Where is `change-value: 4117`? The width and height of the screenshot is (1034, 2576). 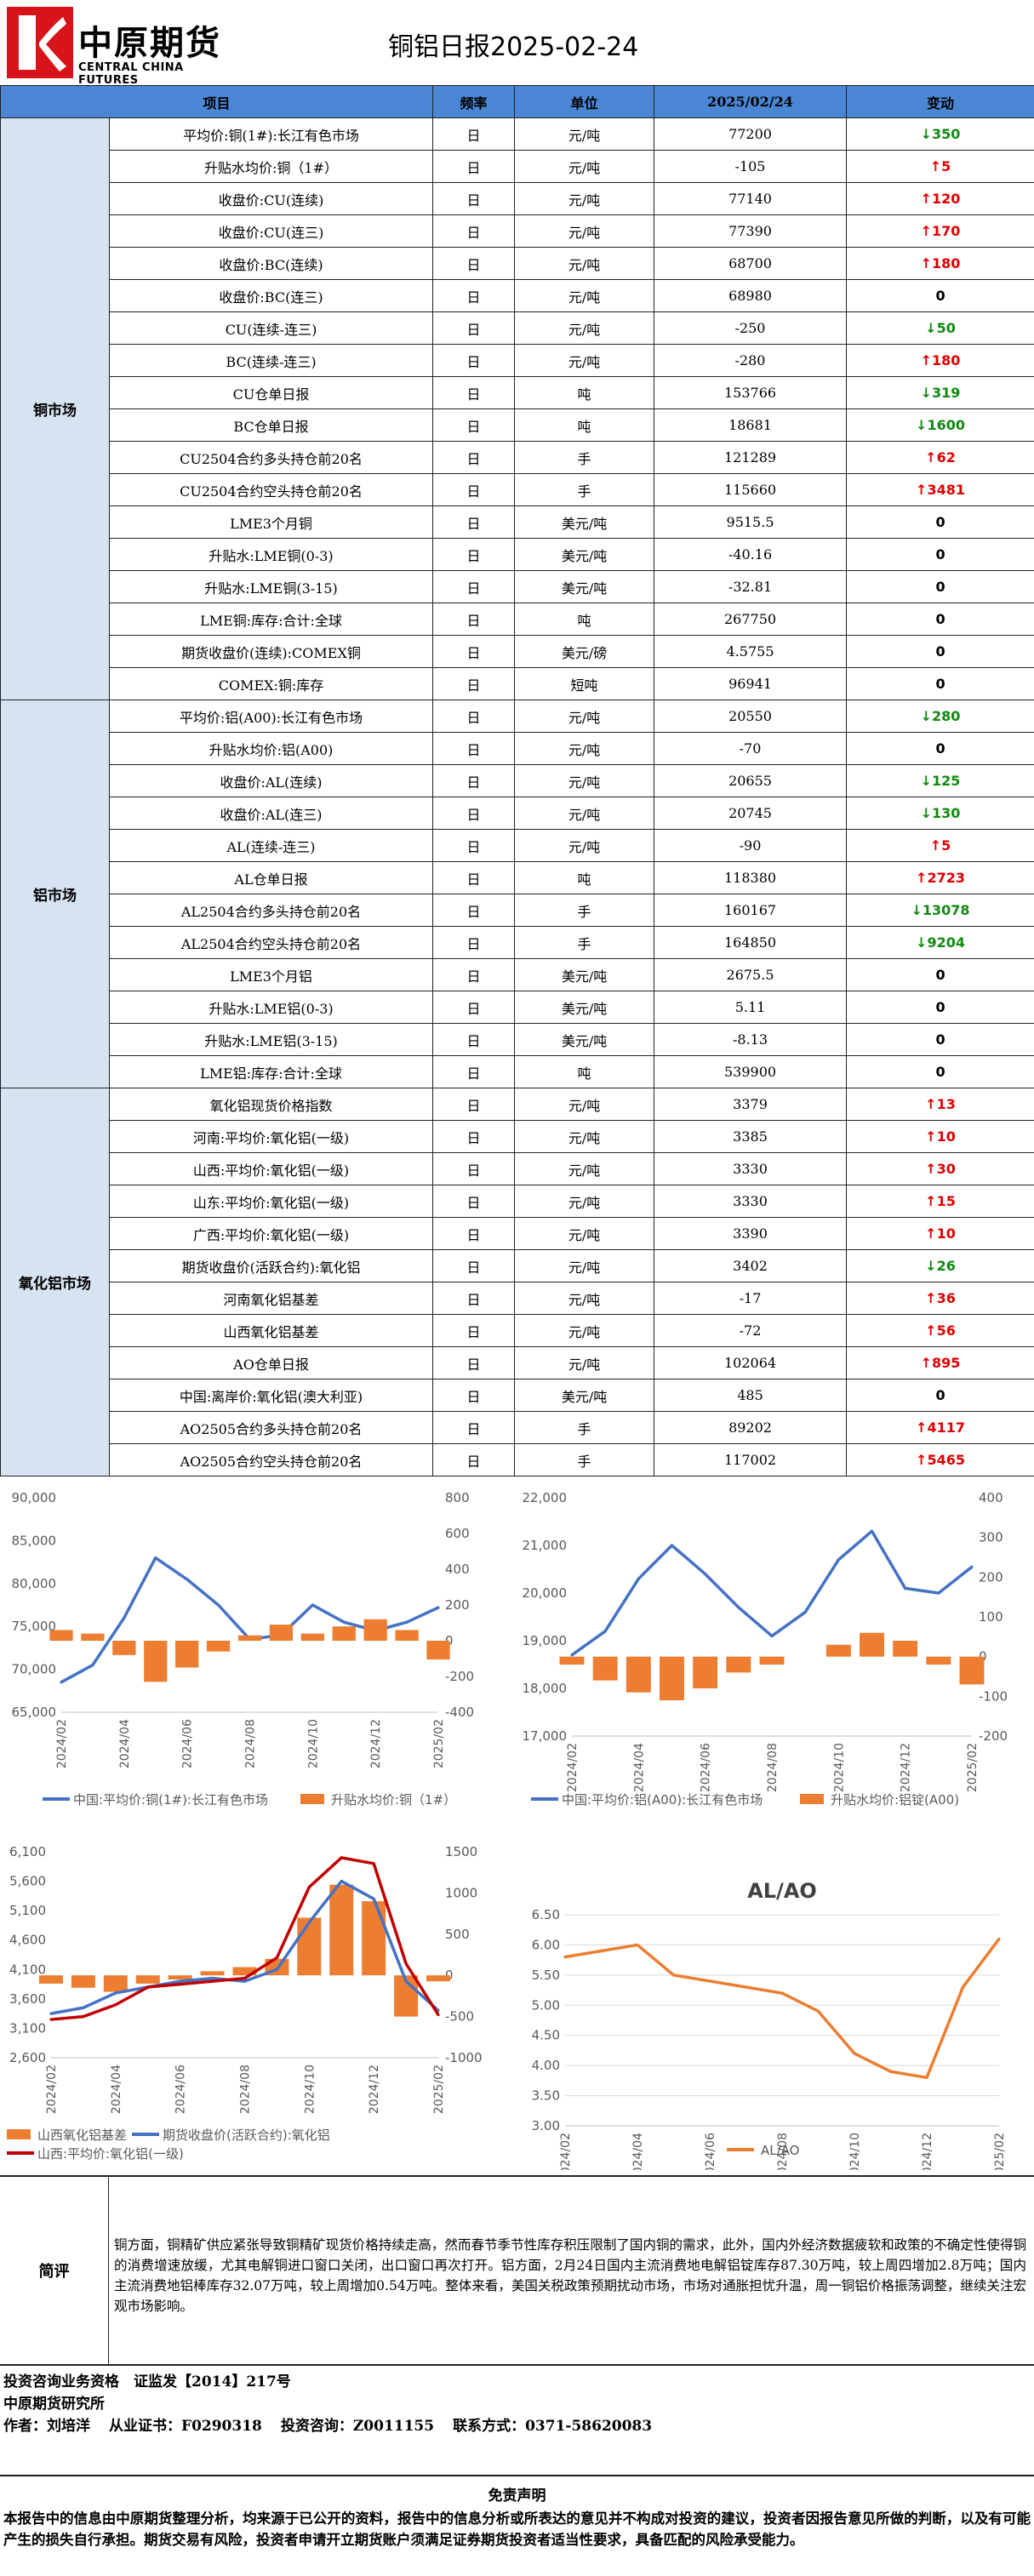
change-value: 4117 is located at coordinates (946, 1427).